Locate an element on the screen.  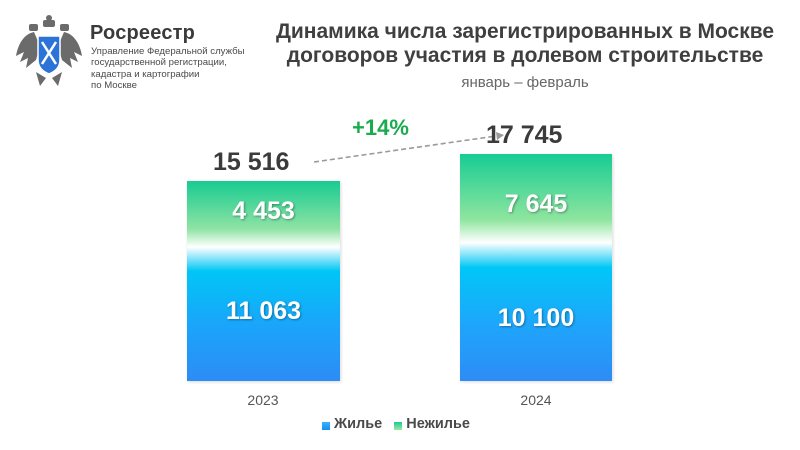
legend-label: Жилье is located at coordinates (358, 424).